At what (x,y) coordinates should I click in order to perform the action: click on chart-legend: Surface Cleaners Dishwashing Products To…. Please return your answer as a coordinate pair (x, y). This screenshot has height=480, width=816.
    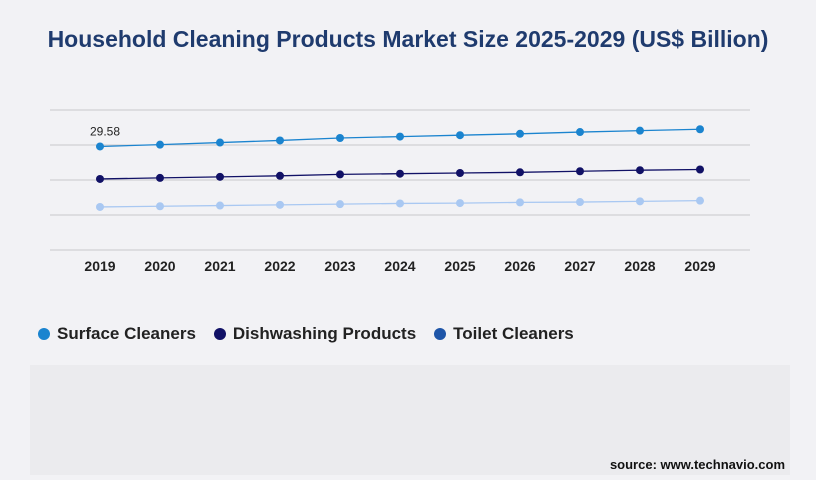
    Looking at the image, I should click on (315, 334).